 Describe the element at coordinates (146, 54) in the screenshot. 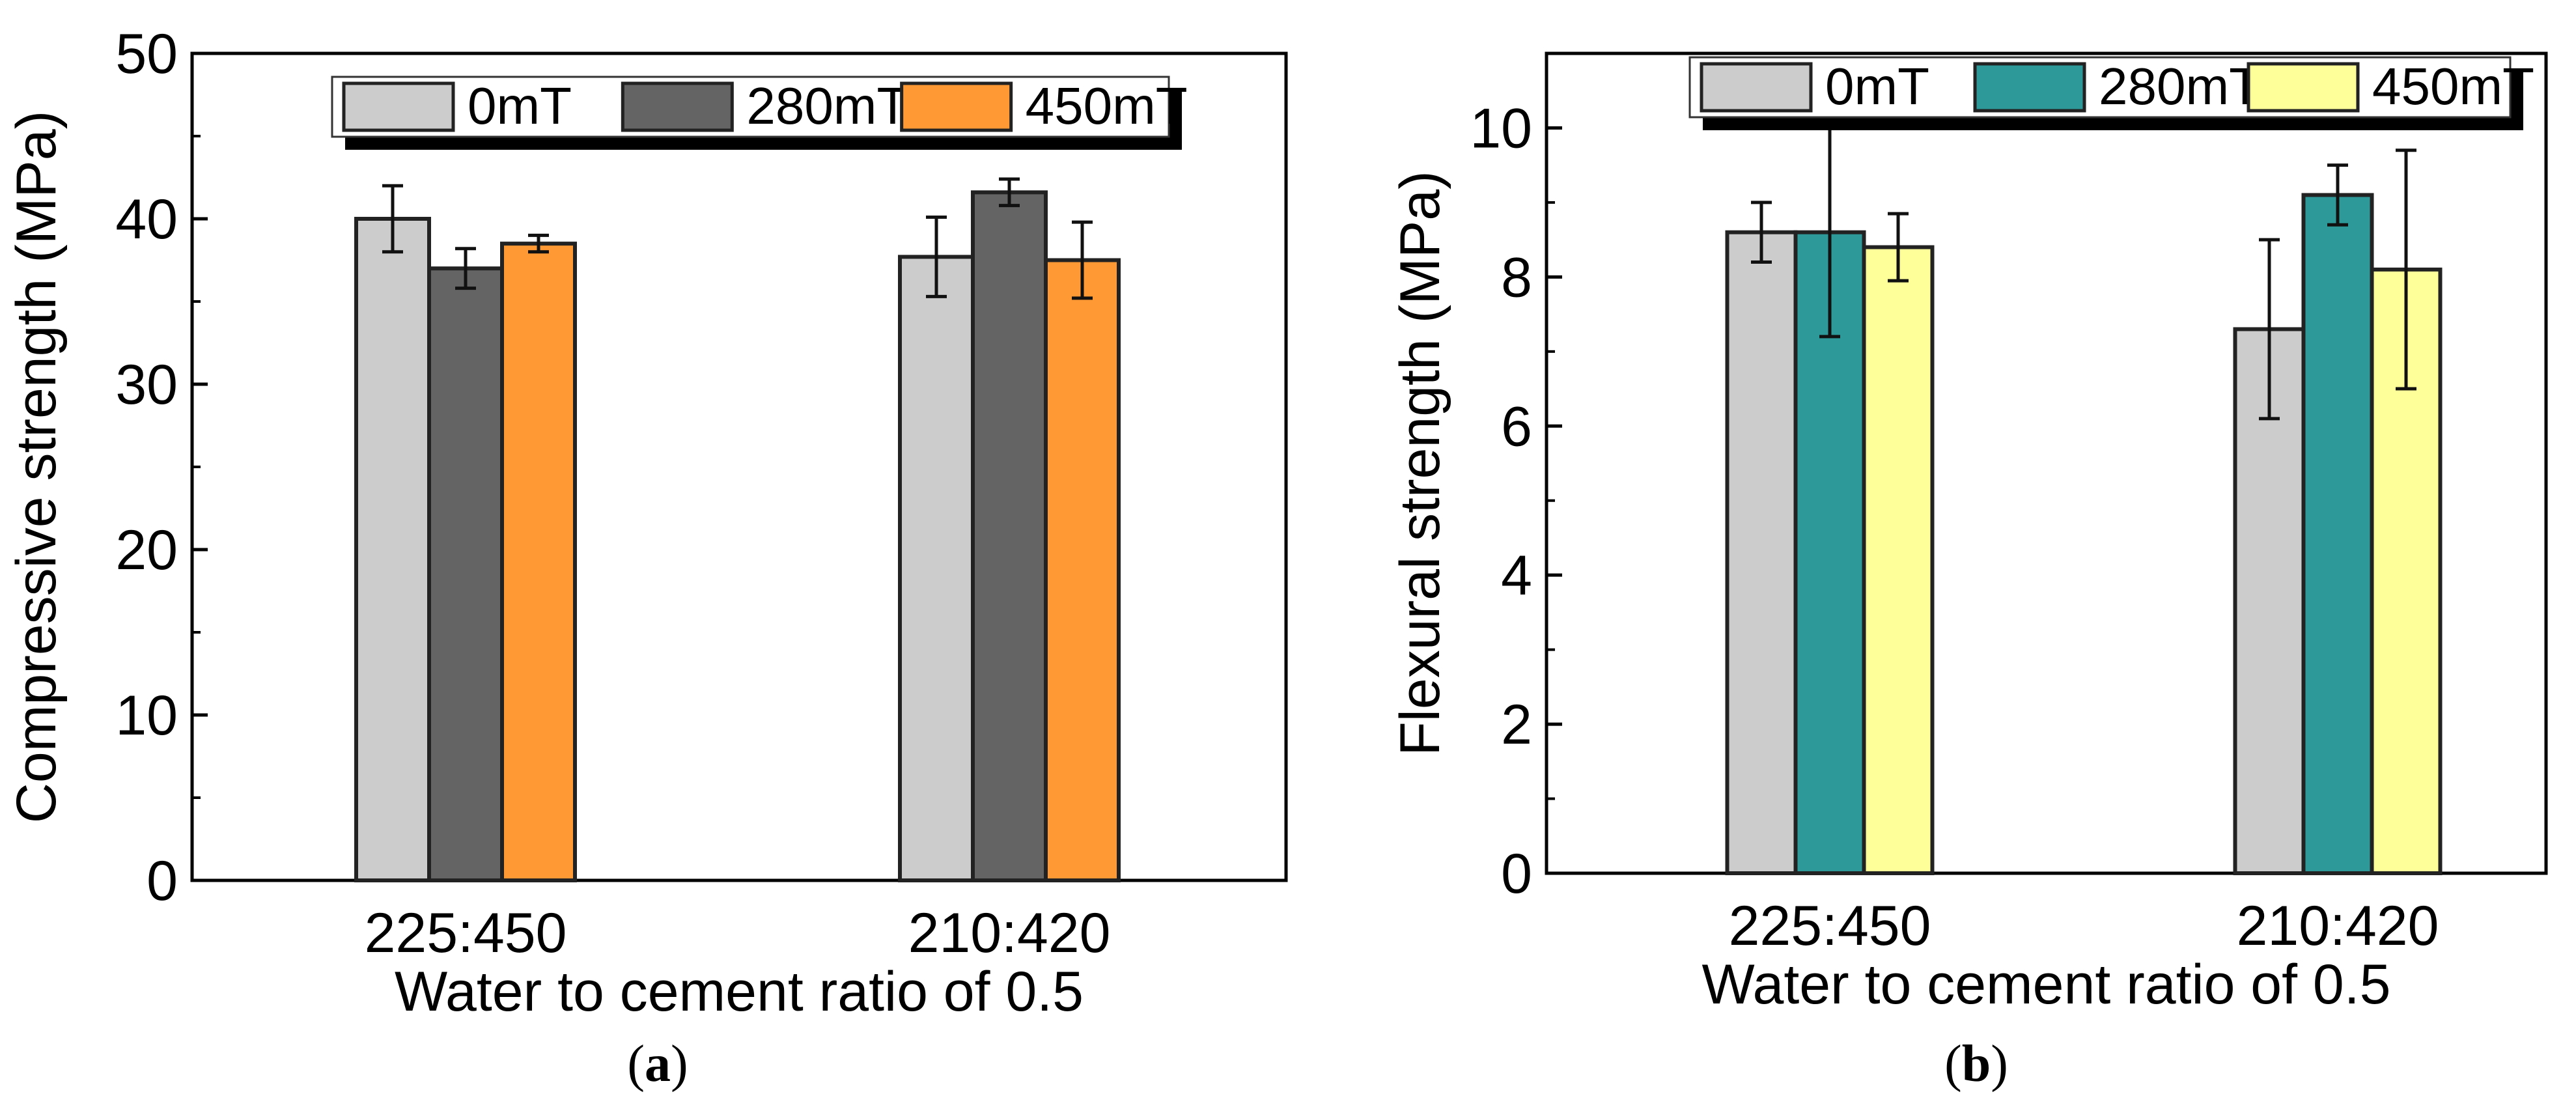

I see `y-tick-label: 50` at that location.